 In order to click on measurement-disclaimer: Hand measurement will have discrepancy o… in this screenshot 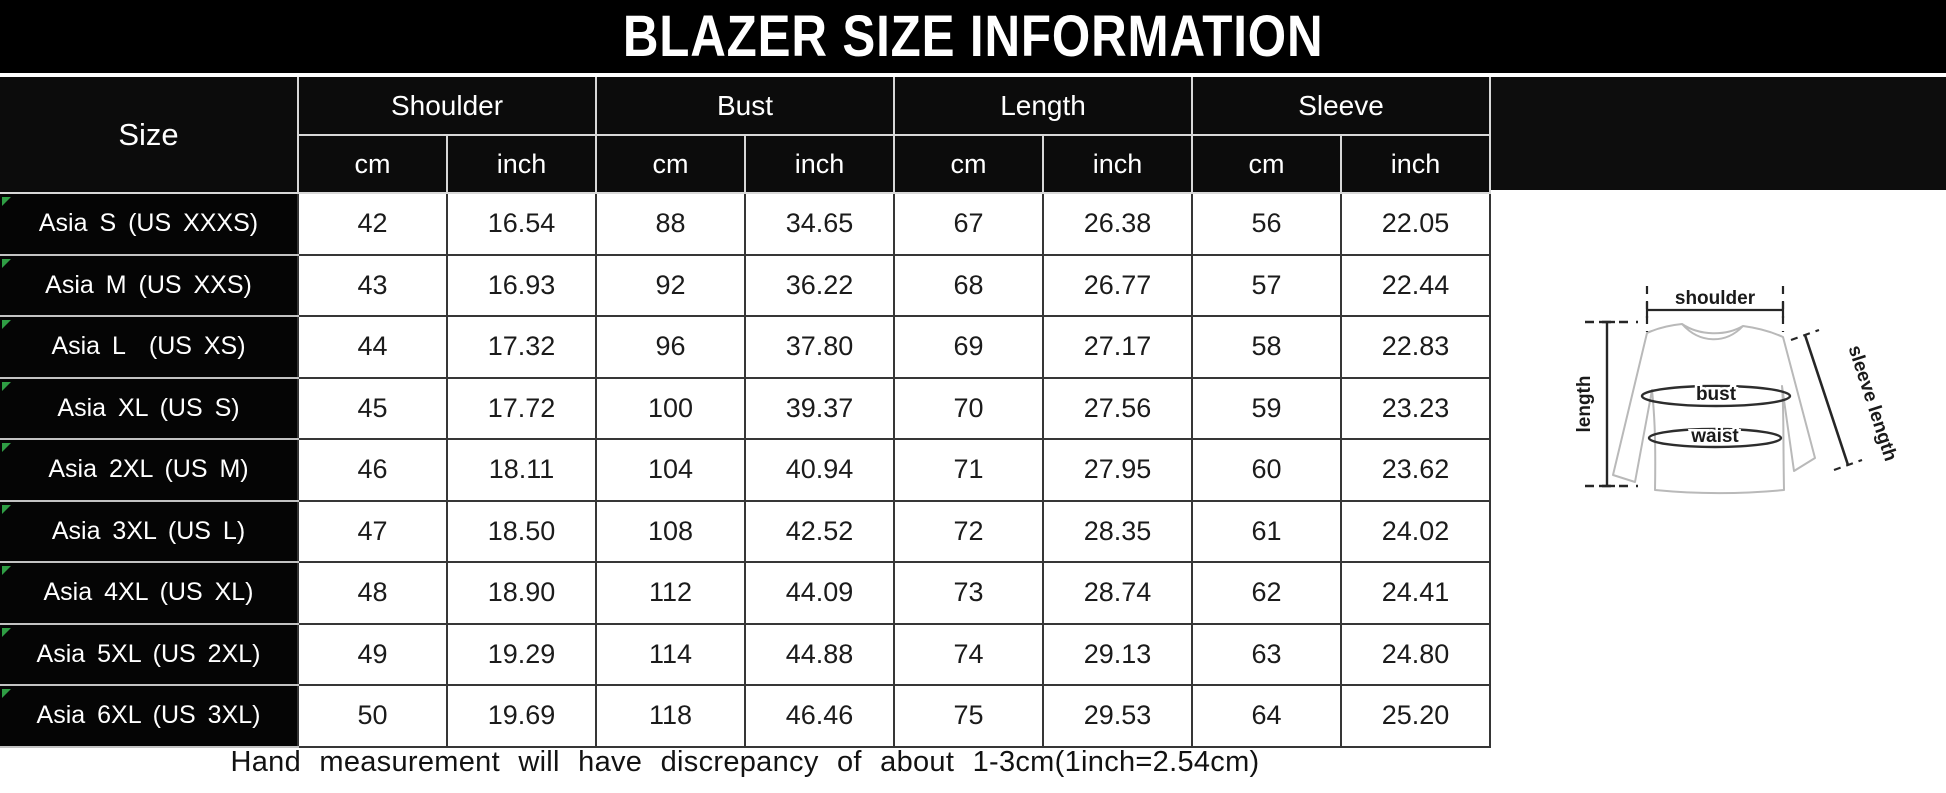, I will do `click(745, 762)`.